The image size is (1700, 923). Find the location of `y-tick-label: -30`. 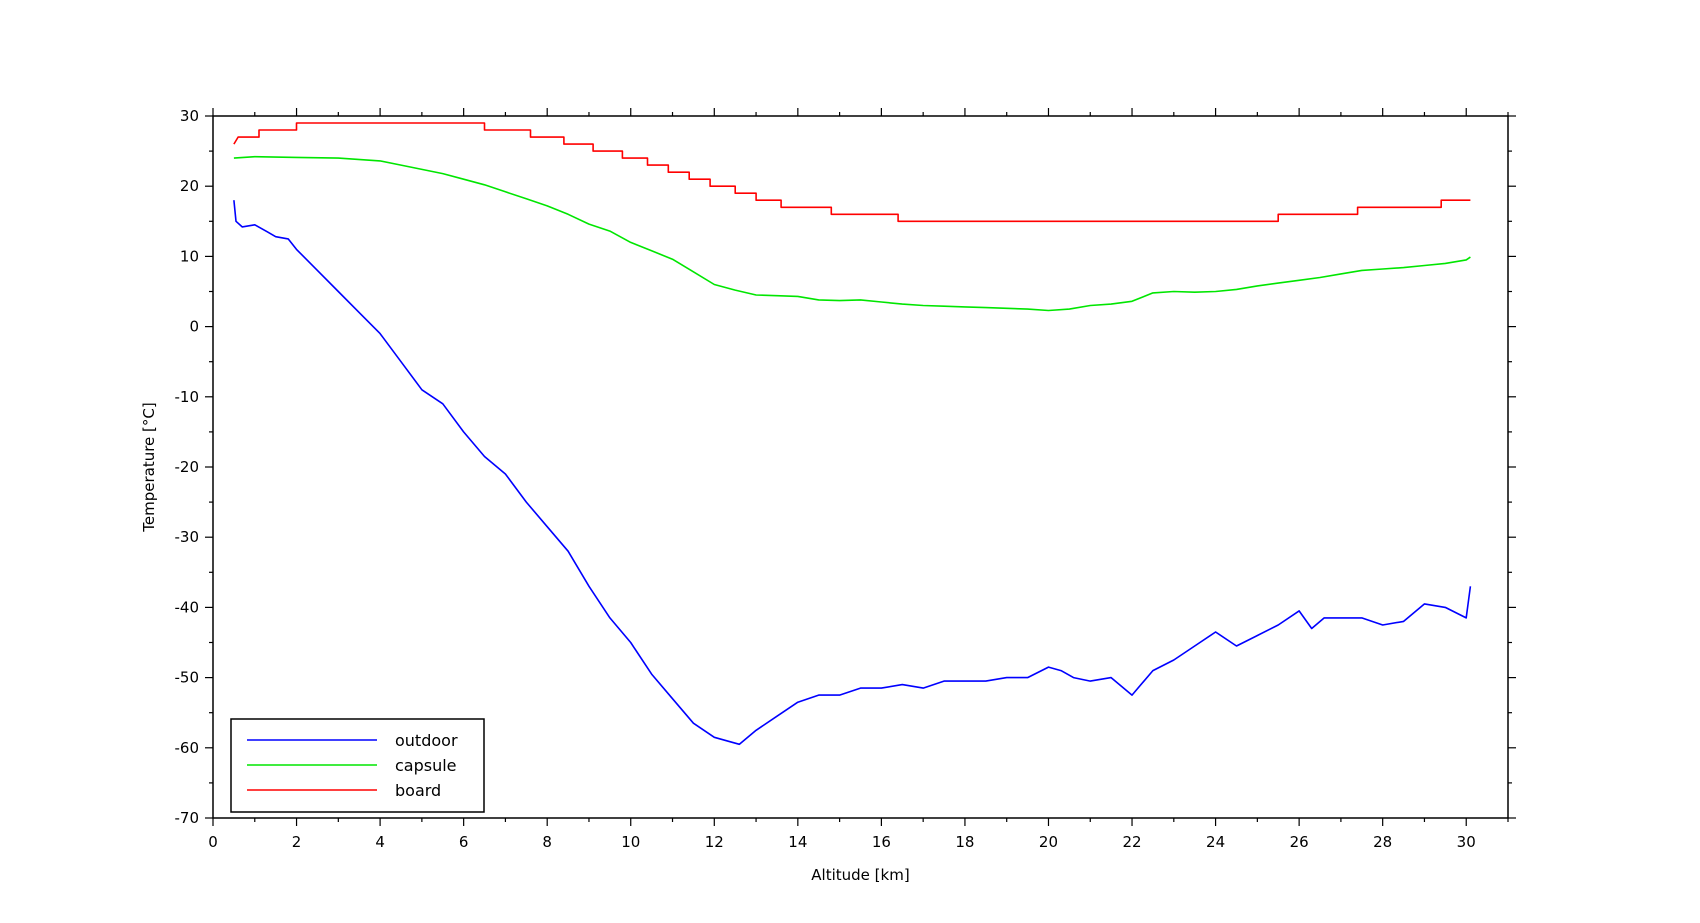

y-tick-label: -30 is located at coordinates (187, 537).